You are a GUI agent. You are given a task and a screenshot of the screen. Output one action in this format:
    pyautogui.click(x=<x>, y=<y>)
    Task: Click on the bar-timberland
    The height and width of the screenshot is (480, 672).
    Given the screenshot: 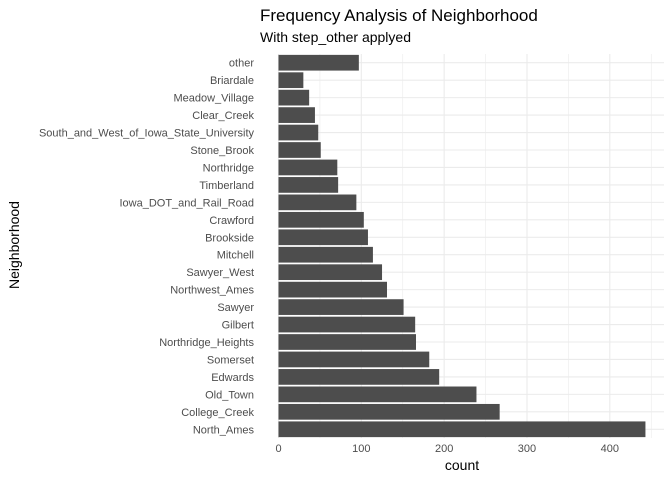 What is the action you would take?
    pyautogui.click(x=308, y=185)
    